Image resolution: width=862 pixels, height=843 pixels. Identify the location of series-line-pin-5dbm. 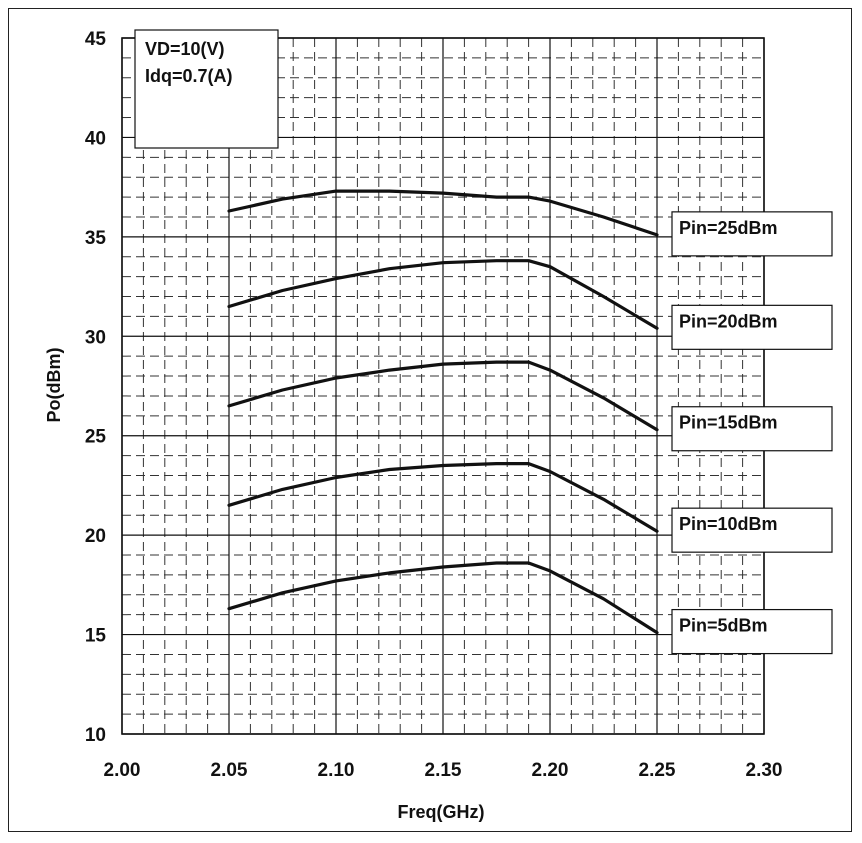
(443, 598).